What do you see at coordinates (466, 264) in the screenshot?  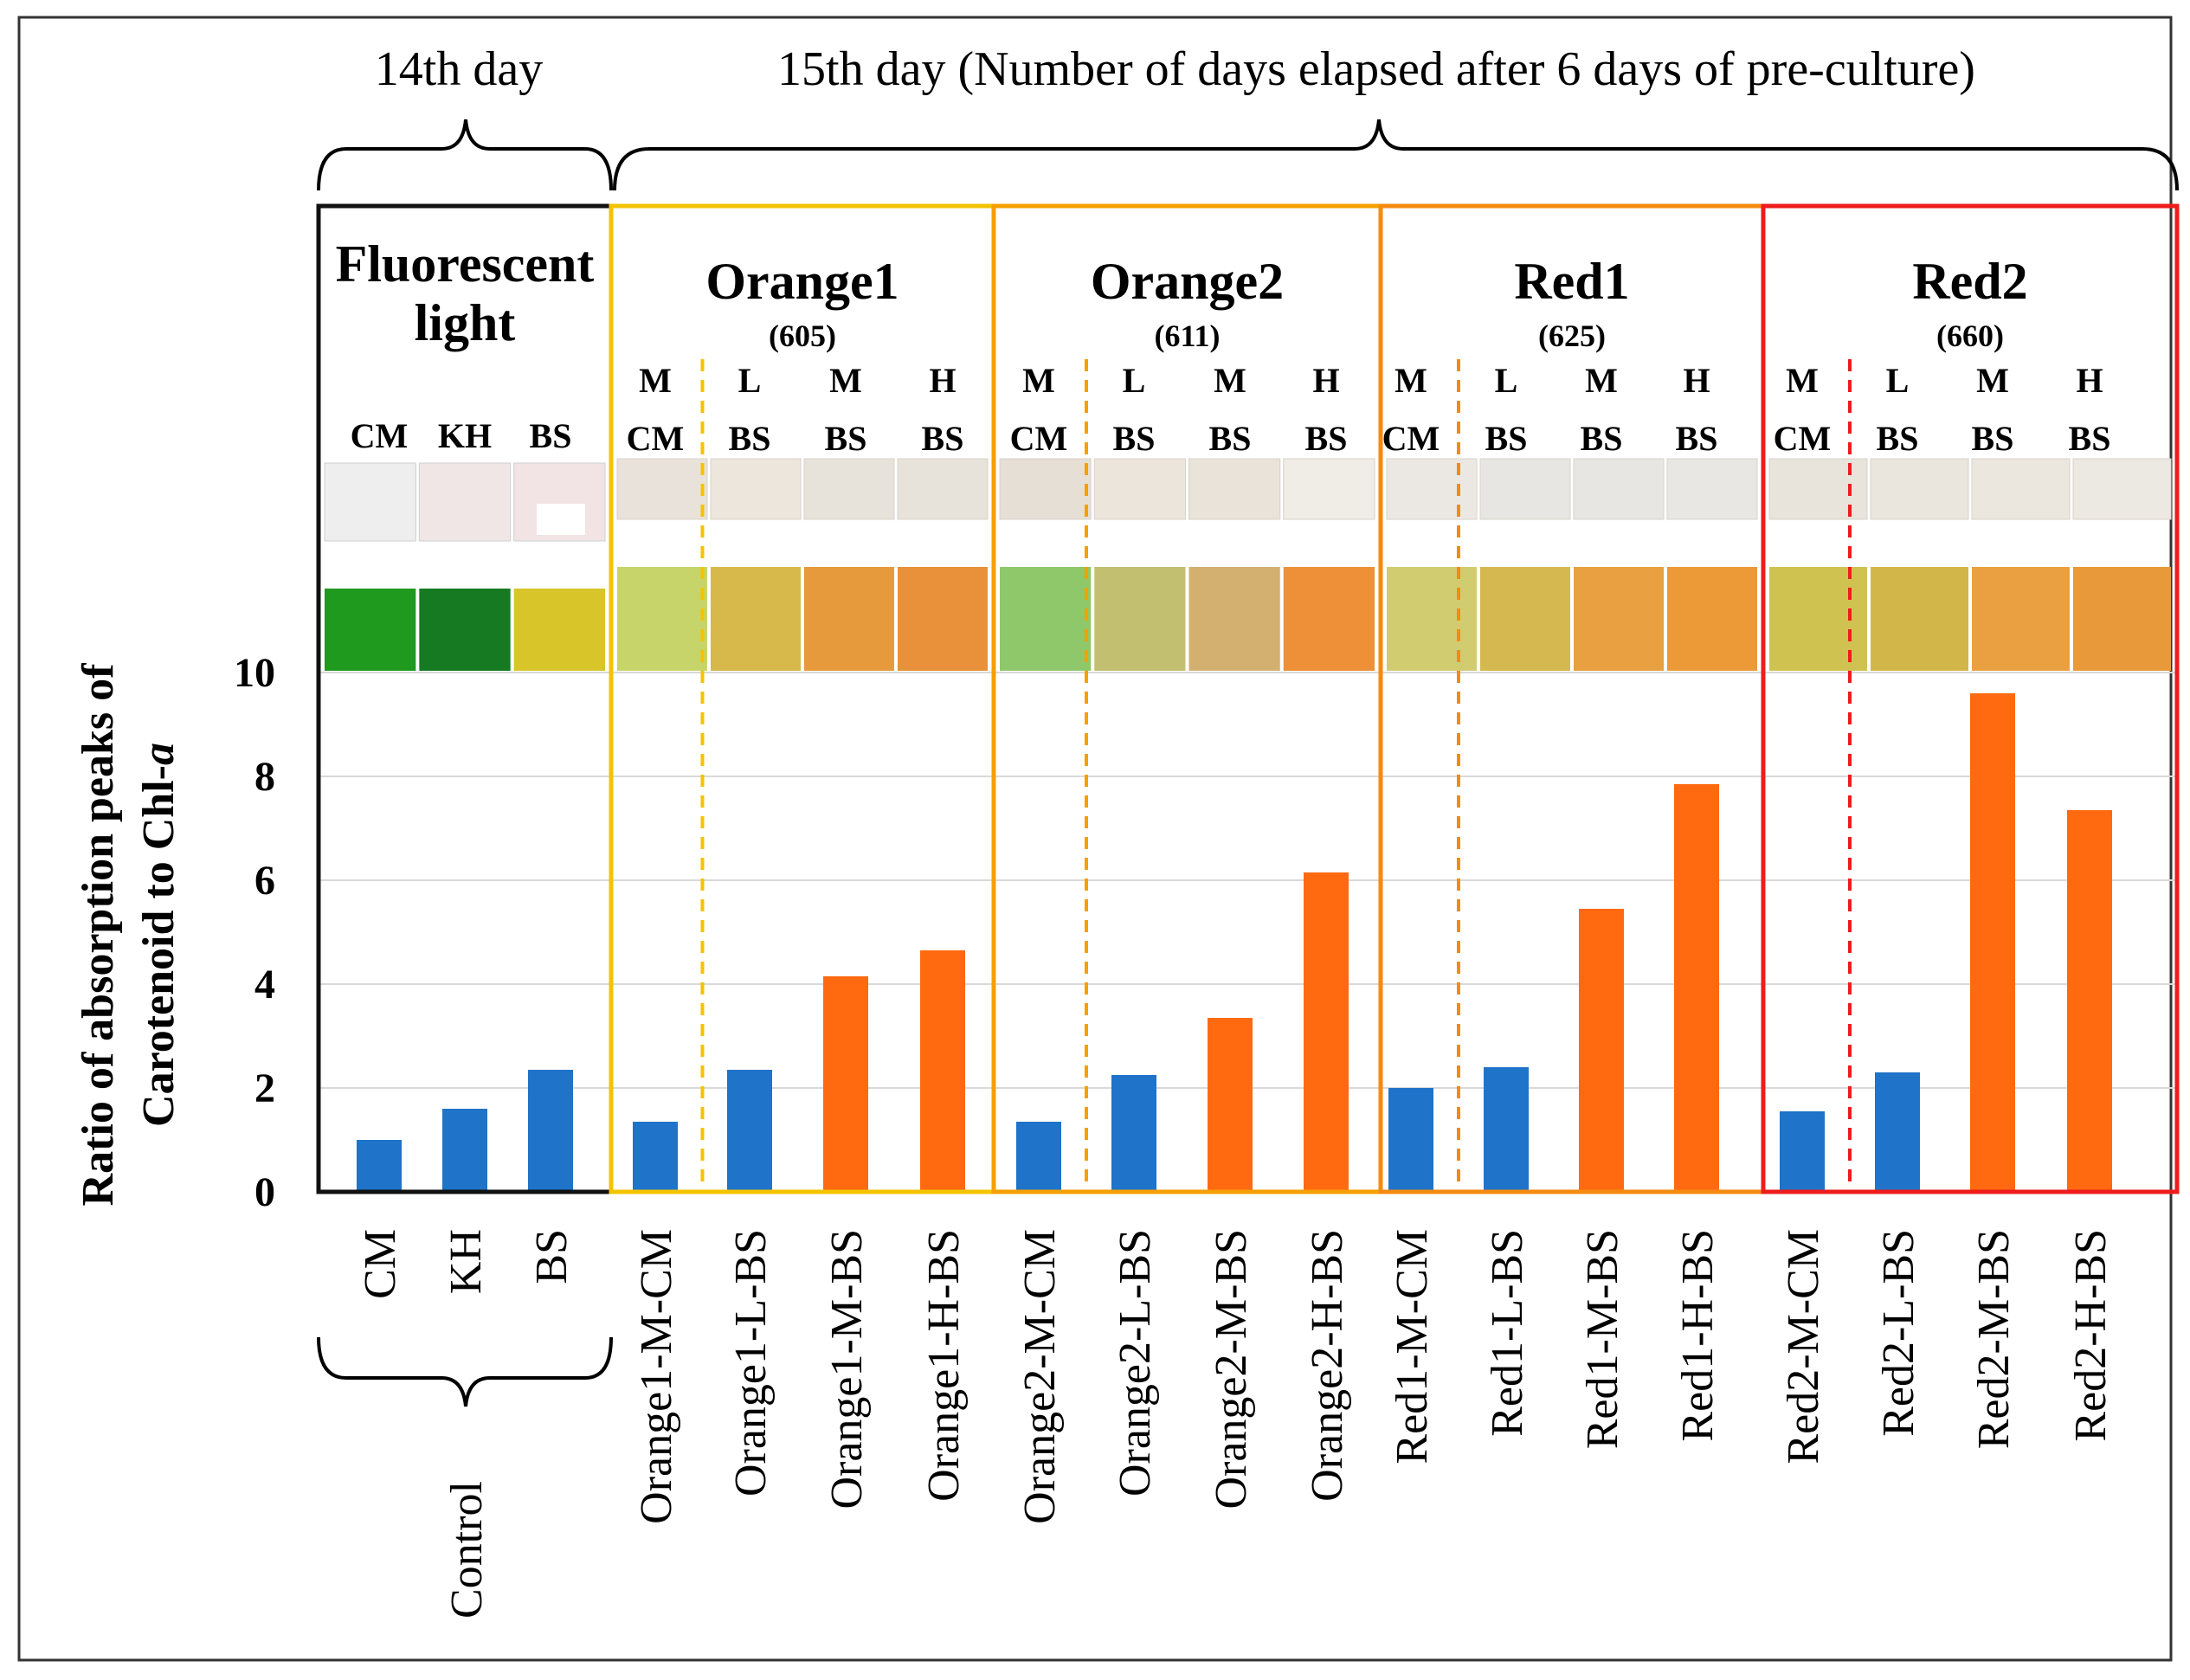 I see `group-name: Fluorescent` at bounding box center [466, 264].